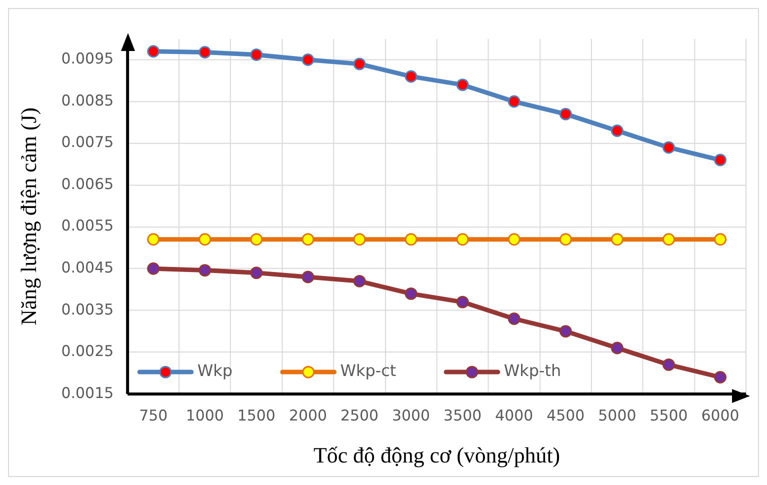  What do you see at coordinates (368, 370) in the screenshot?
I see `legend-label: Wkp-ct` at bounding box center [368, 370].